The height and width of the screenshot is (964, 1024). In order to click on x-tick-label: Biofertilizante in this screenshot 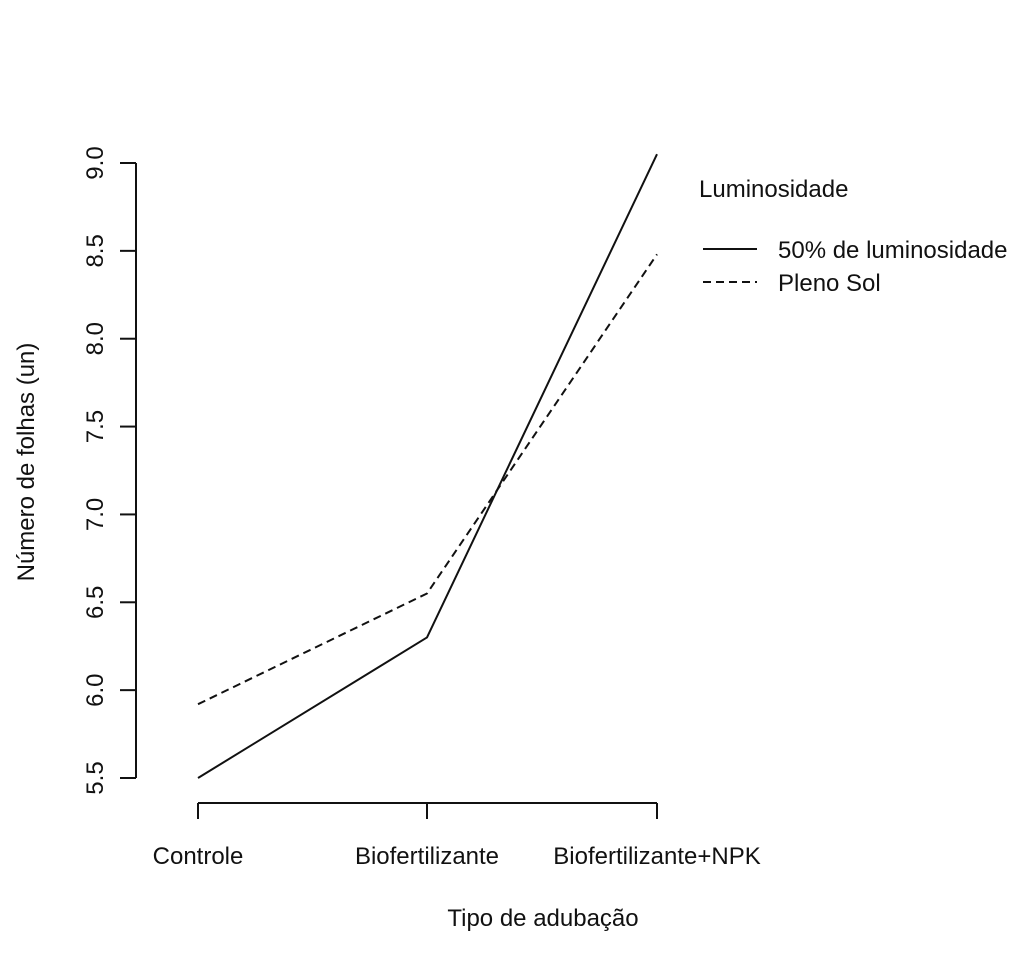, I will do `click(427, 856)`.